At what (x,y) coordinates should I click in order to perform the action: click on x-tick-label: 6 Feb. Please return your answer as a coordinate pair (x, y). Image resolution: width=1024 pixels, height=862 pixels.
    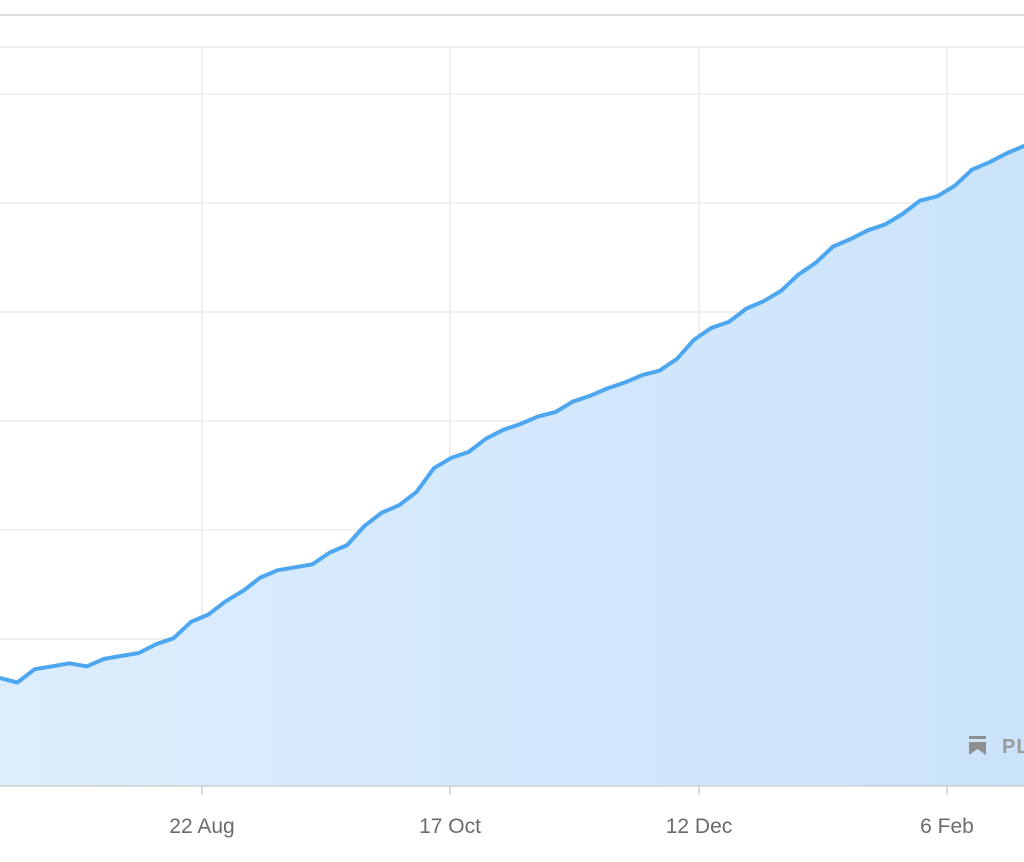
    Looking at the image, I should click on (947, 826).